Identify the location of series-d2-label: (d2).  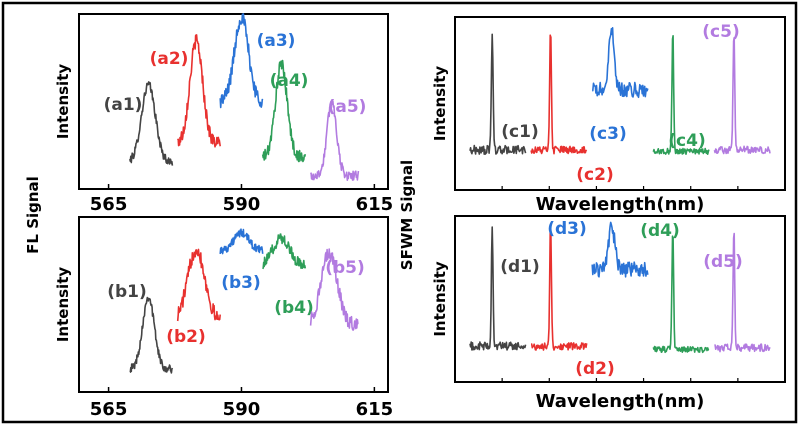
(595, 369).